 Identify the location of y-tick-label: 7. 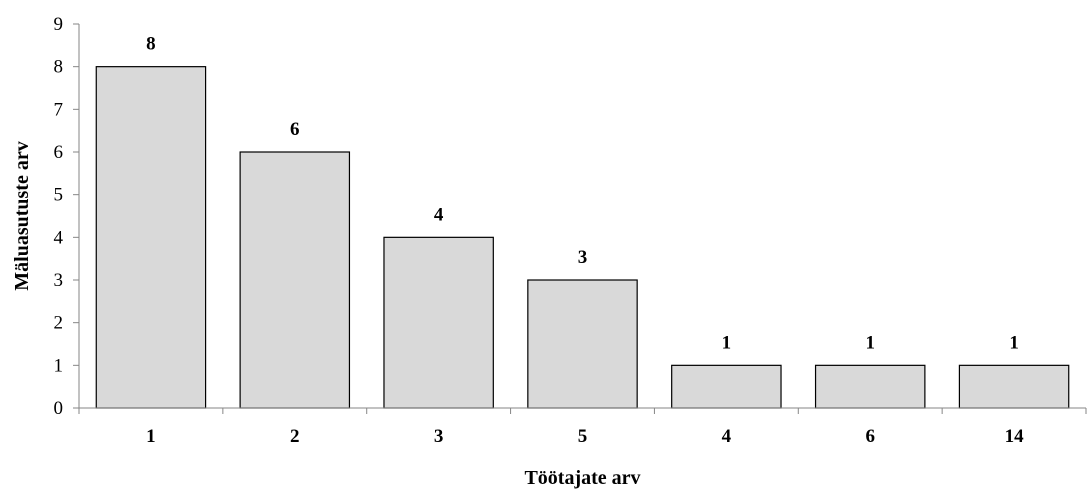
(59, 109).